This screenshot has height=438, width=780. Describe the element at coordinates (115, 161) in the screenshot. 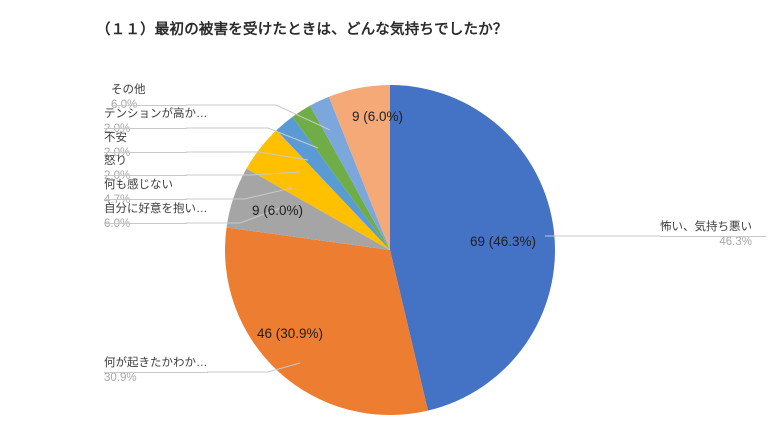

I see `callout-ikari-category: 怒り` at that location.